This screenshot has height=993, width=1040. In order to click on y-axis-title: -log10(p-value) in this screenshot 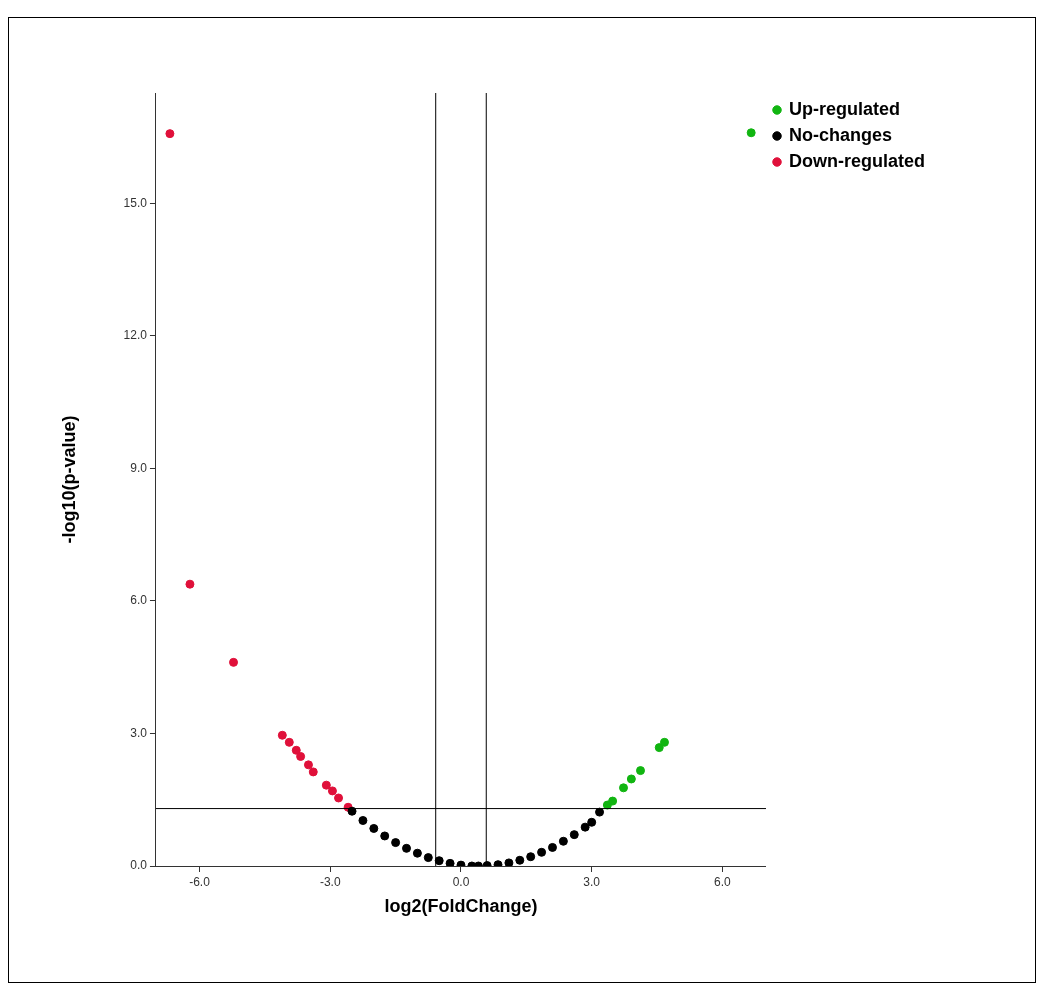, I will do `click(68, 479)`.